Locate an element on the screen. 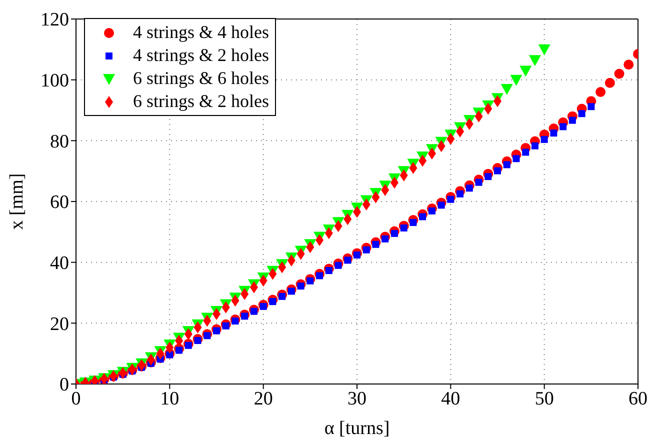 This screenshot has width=649, height=447. y-tick-label: 60 is located at coordinates (59, 203).